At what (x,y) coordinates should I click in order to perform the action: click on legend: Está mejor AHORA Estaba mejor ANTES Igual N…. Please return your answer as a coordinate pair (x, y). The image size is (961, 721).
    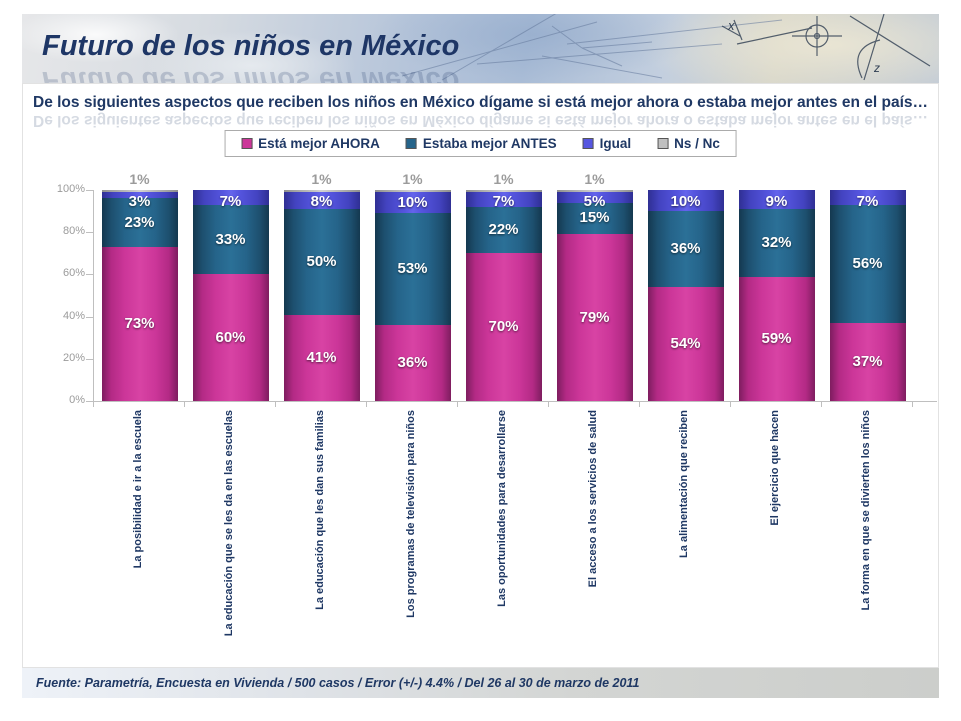
    Looking at the image, I should click on (480, 143).